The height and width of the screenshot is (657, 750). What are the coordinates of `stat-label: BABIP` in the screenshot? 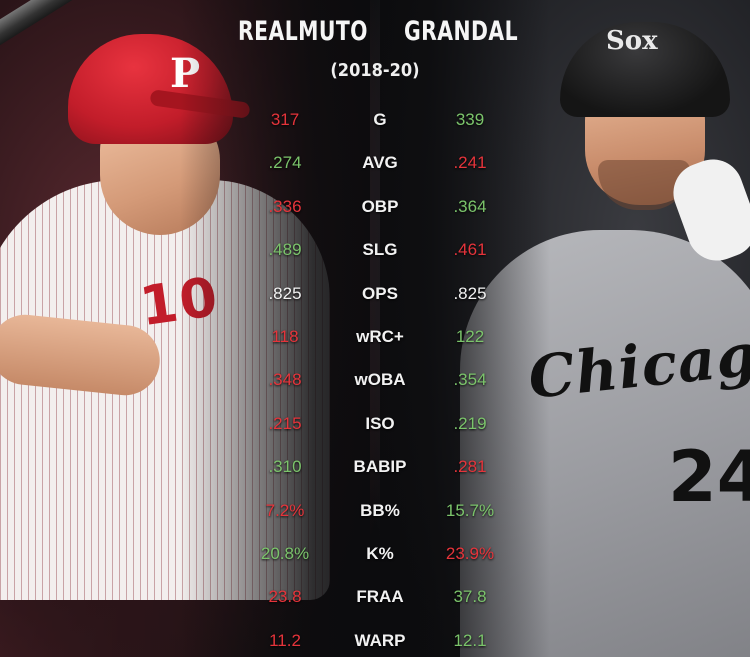 It's located at (380, 467).